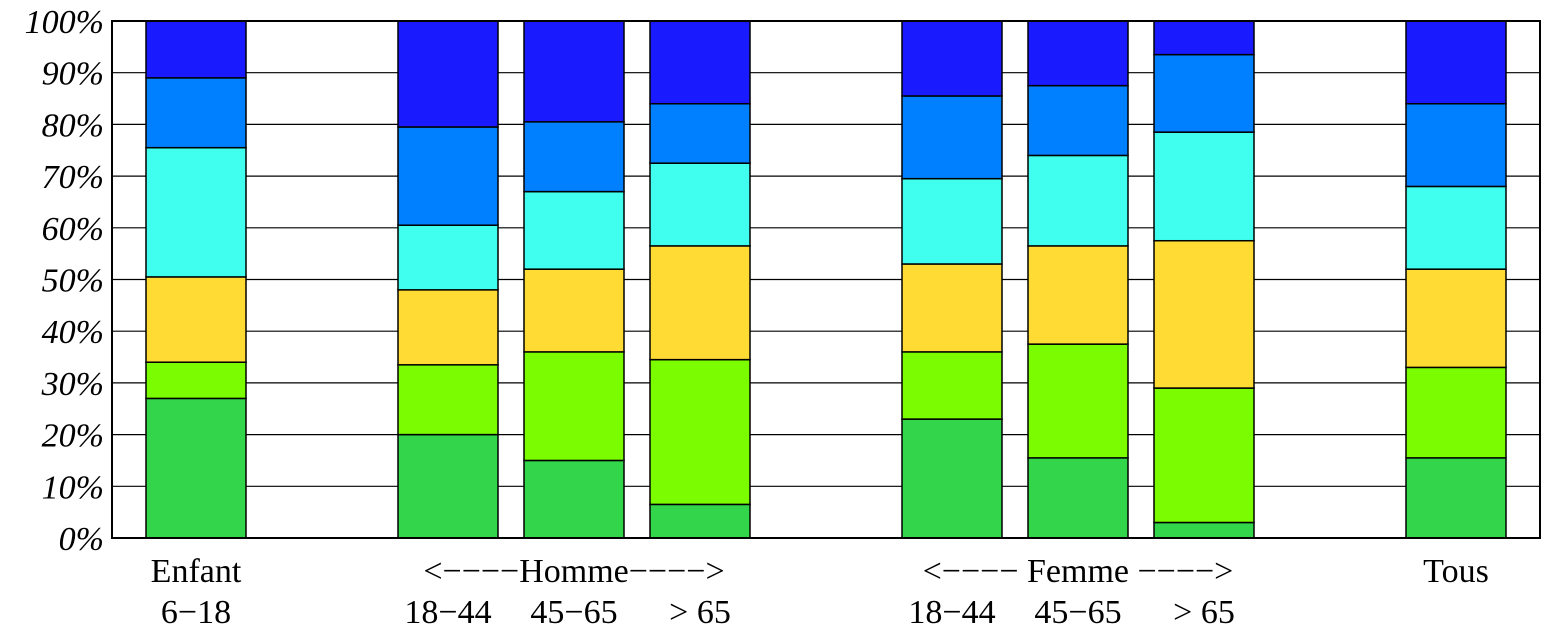 The width and height of the screenshot is (1555, 630). I want to click on y-tick-label: 80%, so click(73, 125).